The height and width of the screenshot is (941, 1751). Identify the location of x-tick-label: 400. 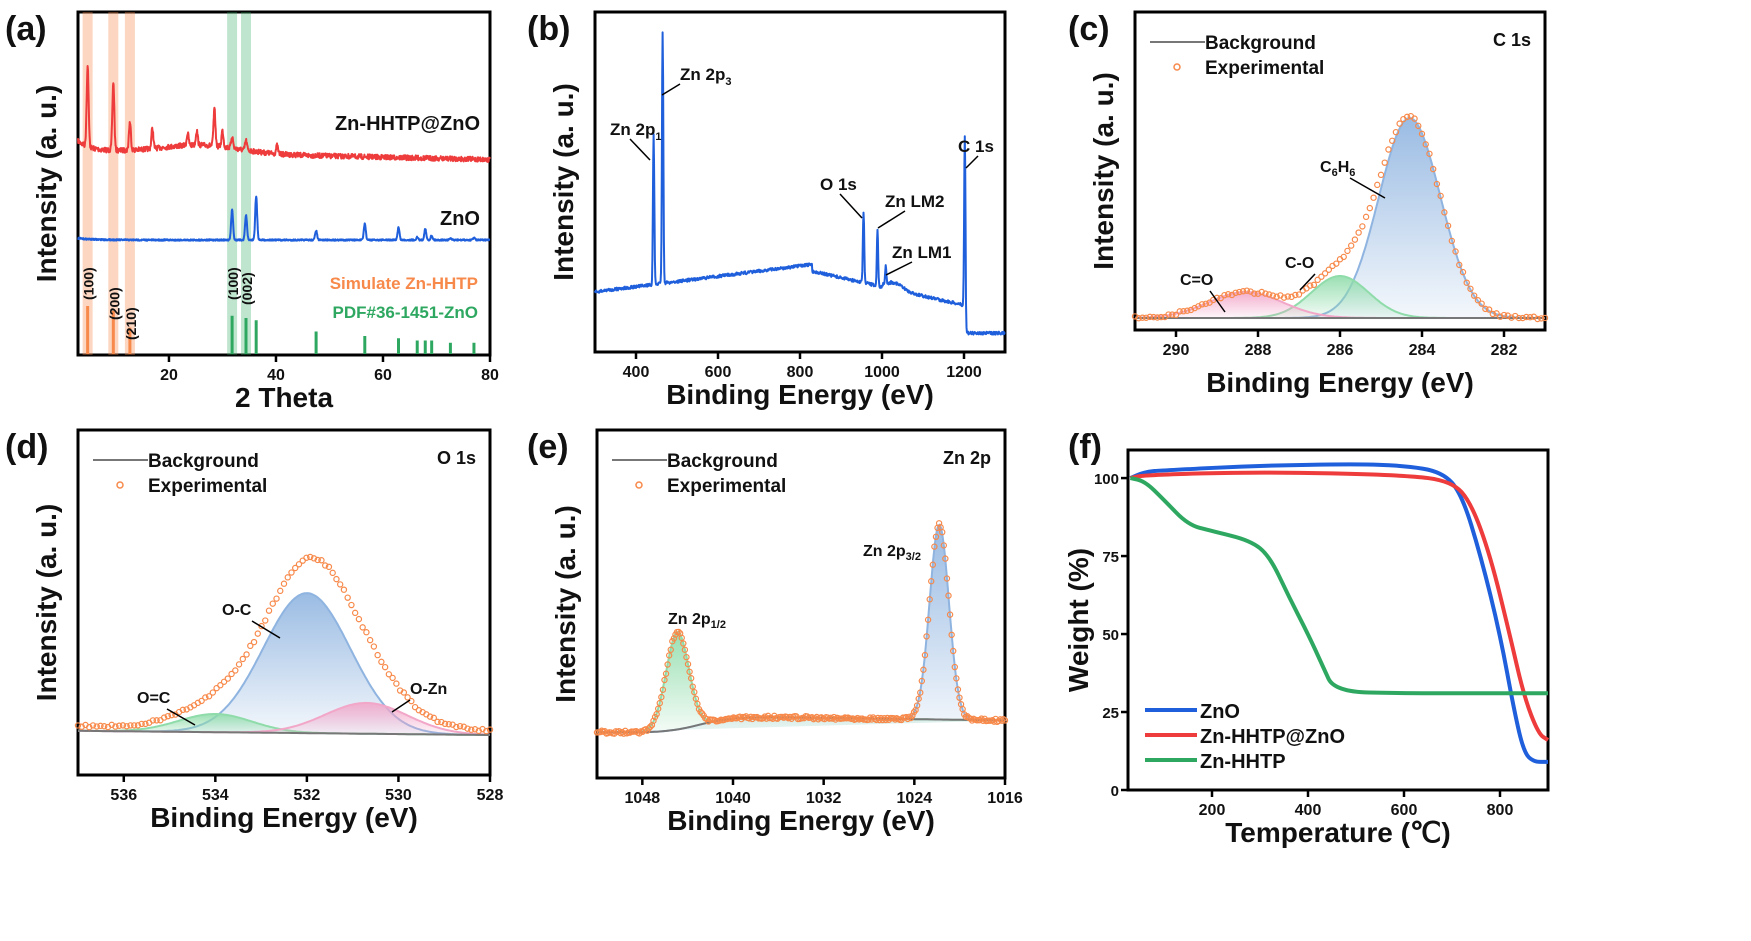
(1308, 810).